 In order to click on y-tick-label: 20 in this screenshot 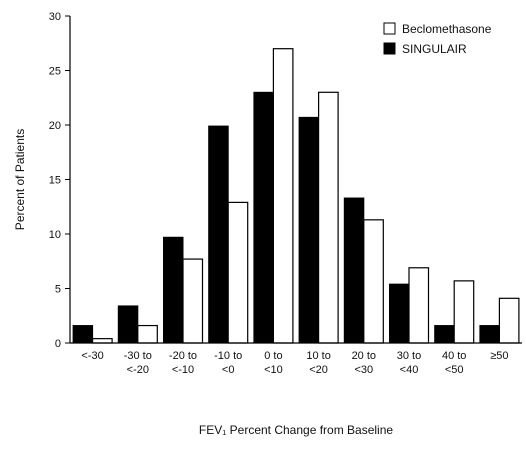, I will do `click(55, 126)`.